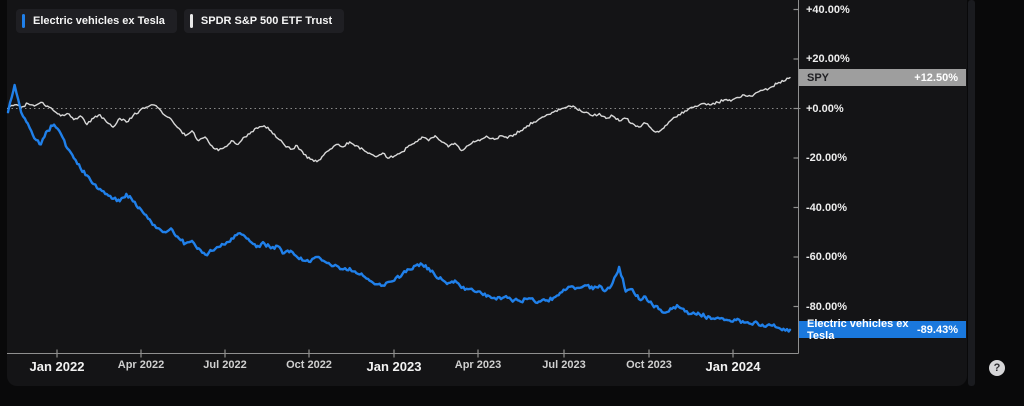 The image size is (1024, 406). Describe the element at coordinates (733, 366) in the screenshot. I see `x-tick-label: Jan 2024` at that location.